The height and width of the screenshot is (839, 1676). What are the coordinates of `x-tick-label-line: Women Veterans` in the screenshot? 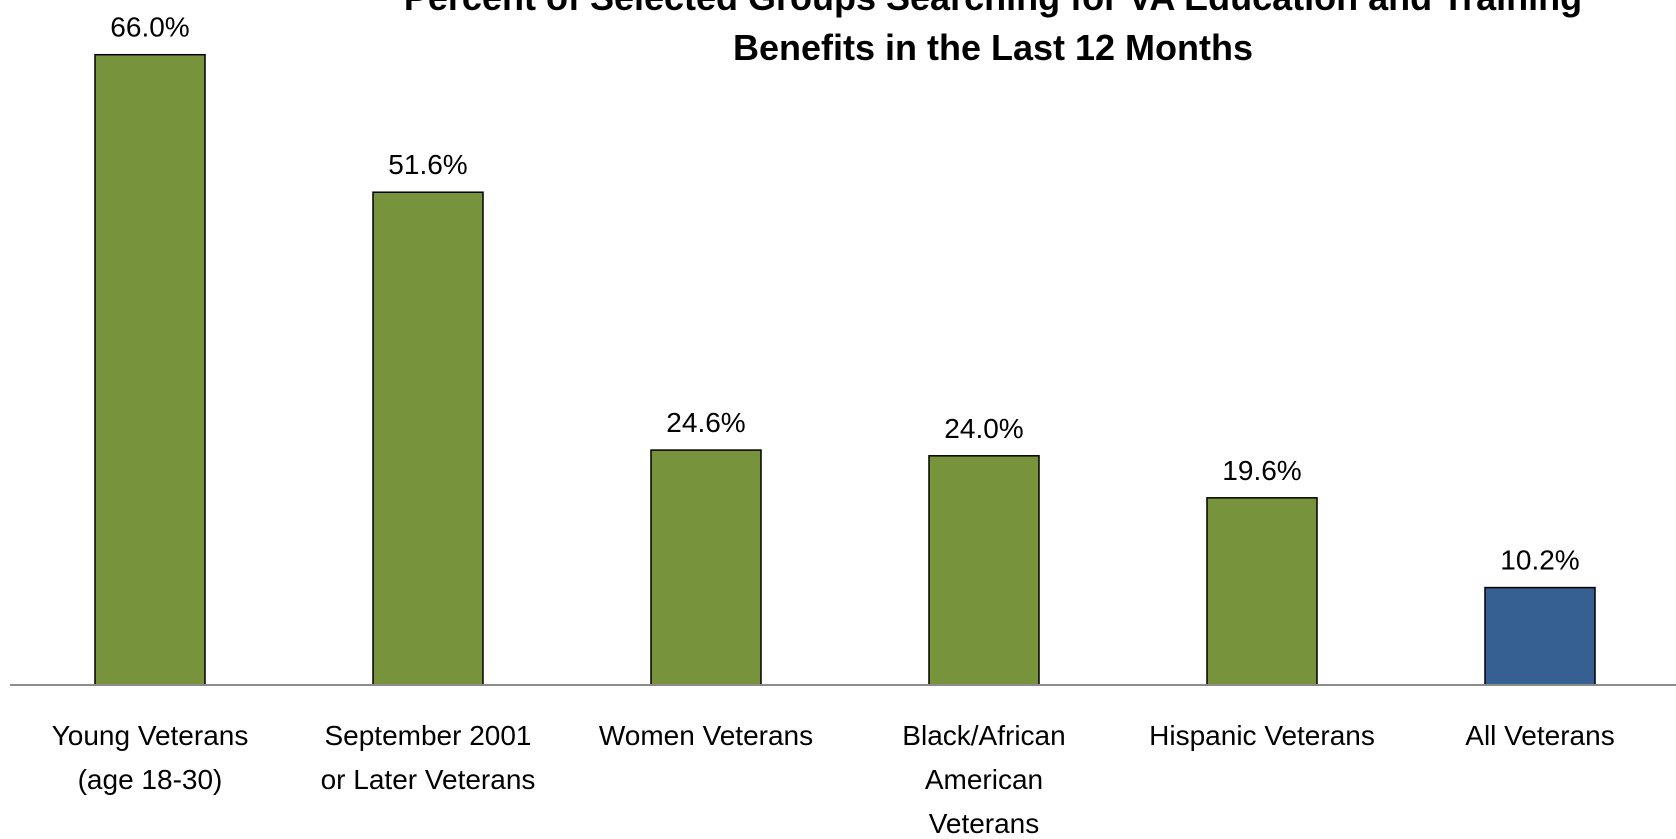 It's located at (706, 735).